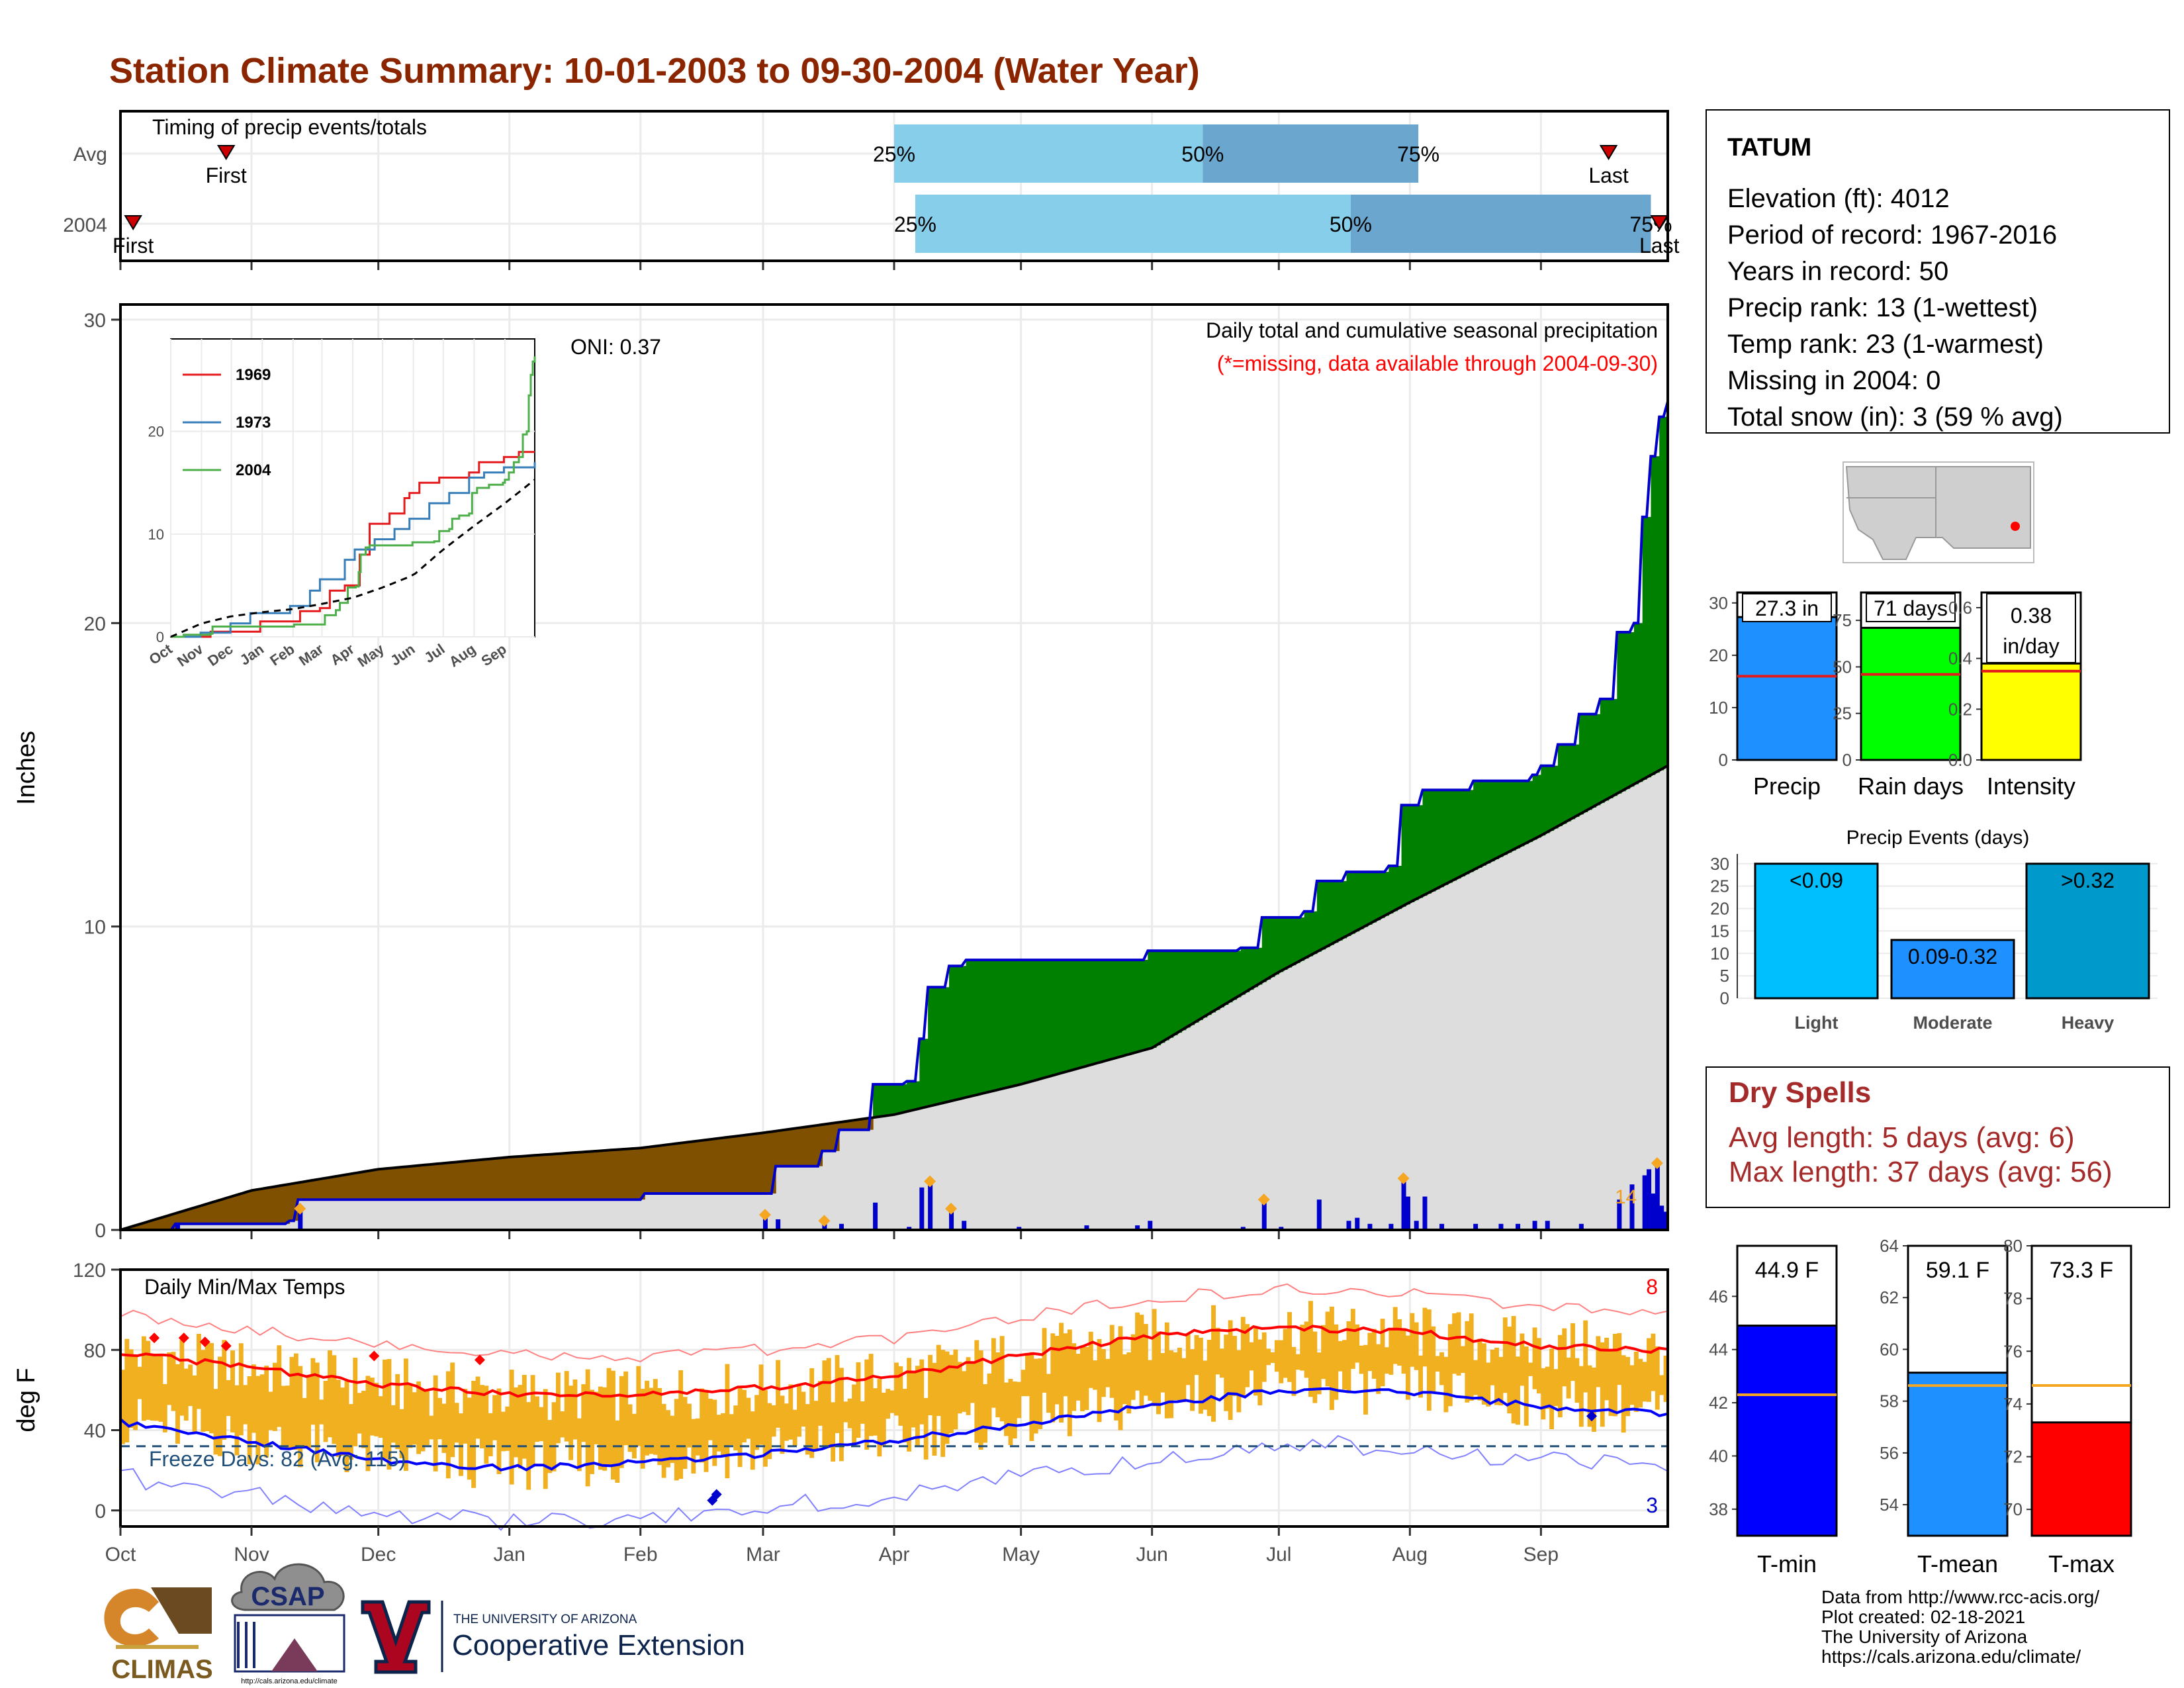 This screenshot has width=2184, height=1688. Describe the element at coordinates (2013, 1299) in the screenshot. I see `temp-summary-ytick-label: 78` at that location.